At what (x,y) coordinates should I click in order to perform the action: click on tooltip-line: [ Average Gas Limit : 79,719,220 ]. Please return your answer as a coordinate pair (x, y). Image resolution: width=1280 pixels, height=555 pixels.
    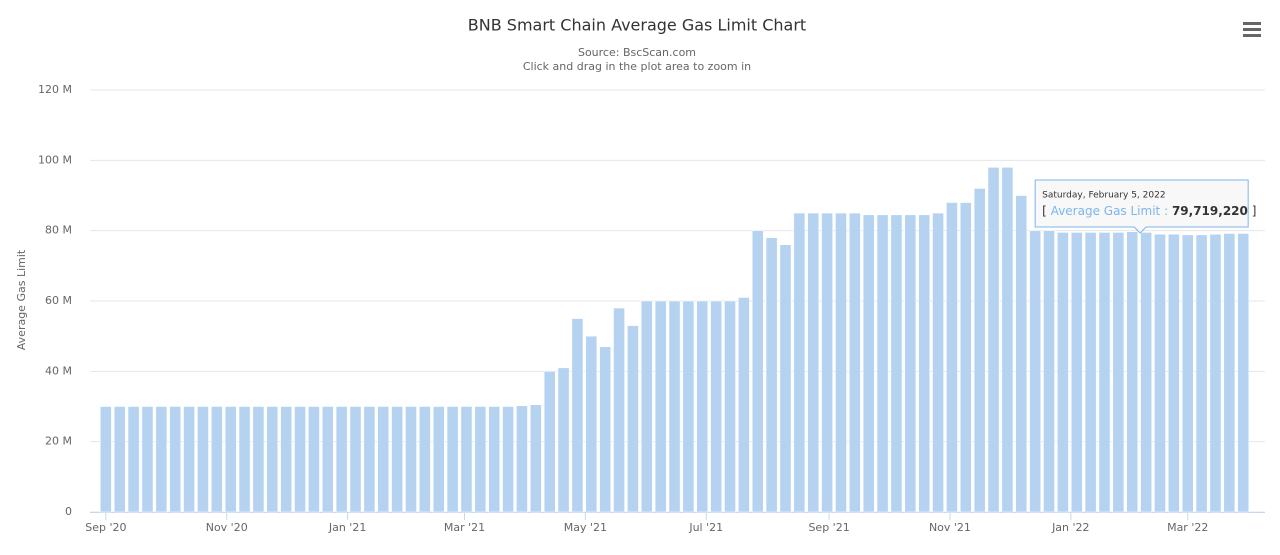
    Looking at the image, I should click on (1149, 211).